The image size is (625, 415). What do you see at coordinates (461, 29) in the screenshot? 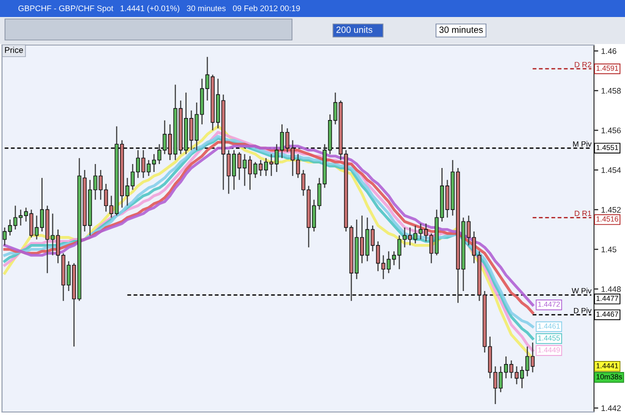
I see `text: 30 minutes` at bounding box center [461, 29].